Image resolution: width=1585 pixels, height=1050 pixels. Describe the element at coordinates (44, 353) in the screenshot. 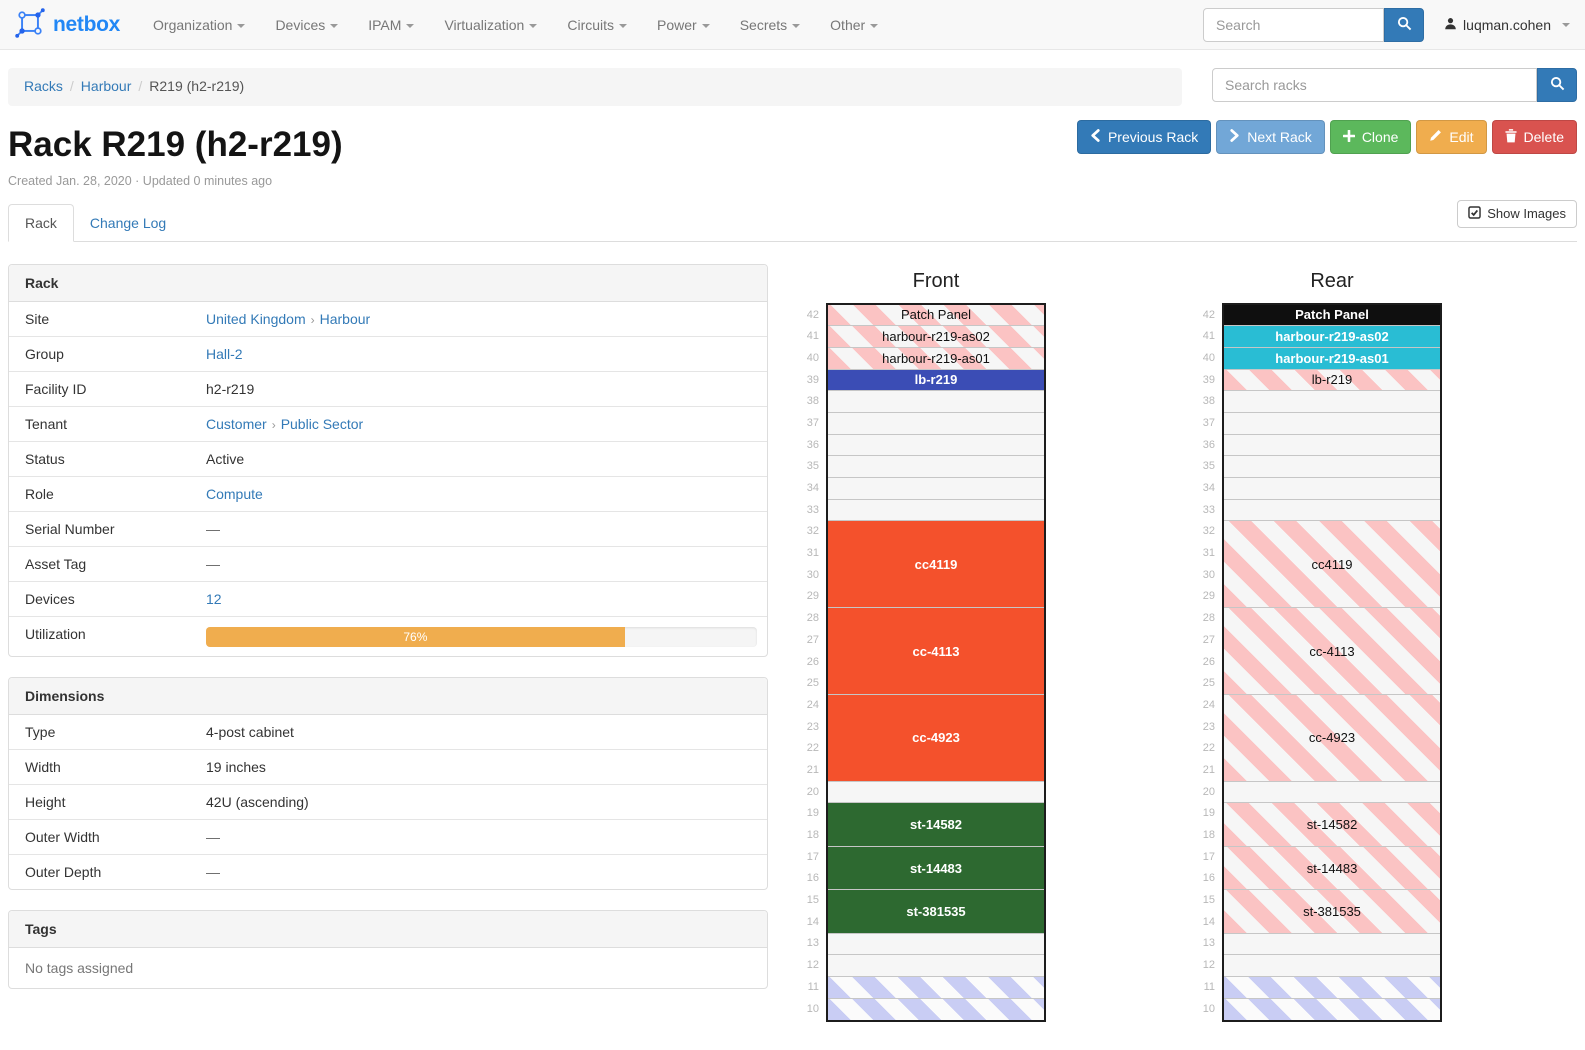

I see `attr-label: Group` at that location.